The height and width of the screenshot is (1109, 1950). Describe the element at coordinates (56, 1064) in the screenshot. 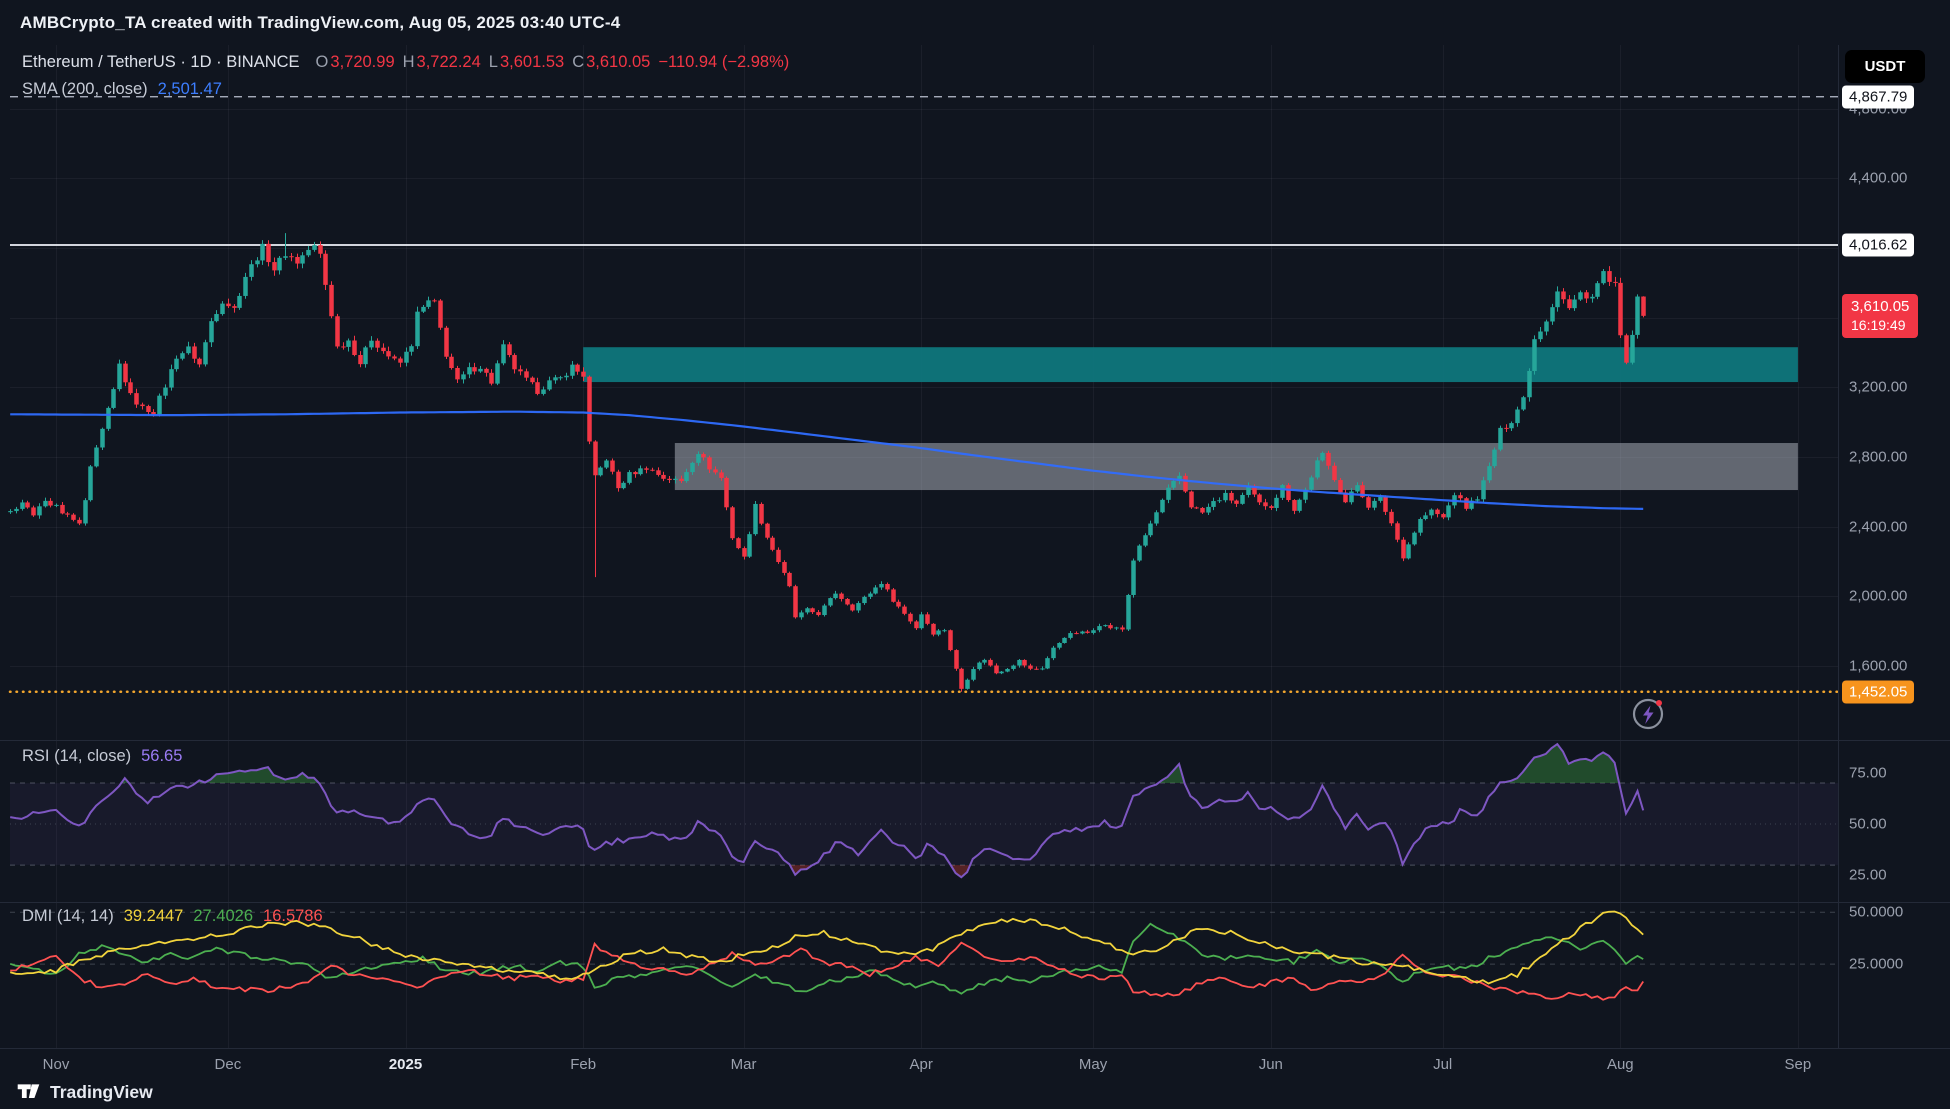

I see `time-axis-label: Nov` at that location.